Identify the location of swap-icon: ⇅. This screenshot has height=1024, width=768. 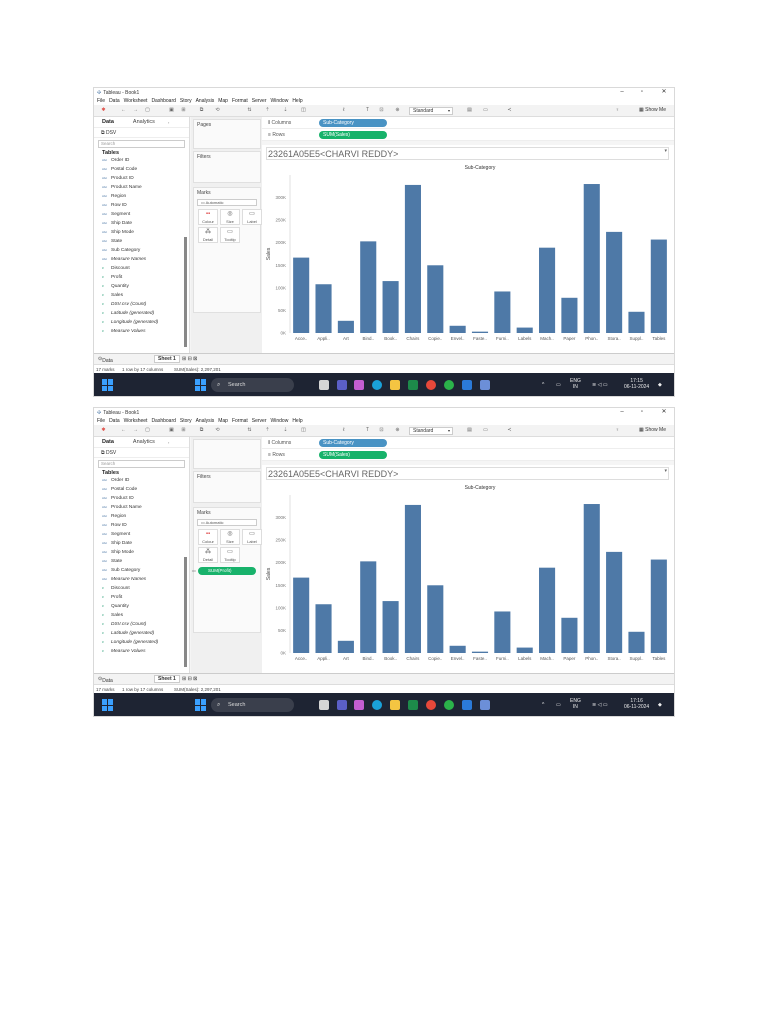
(249, 110).